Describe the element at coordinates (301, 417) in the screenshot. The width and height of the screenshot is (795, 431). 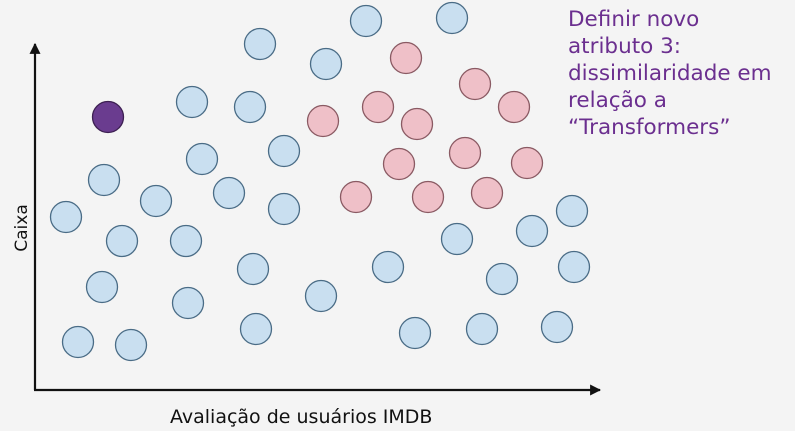
I see `x-axis-label: Avaliação de usuários IMDB` at that location.